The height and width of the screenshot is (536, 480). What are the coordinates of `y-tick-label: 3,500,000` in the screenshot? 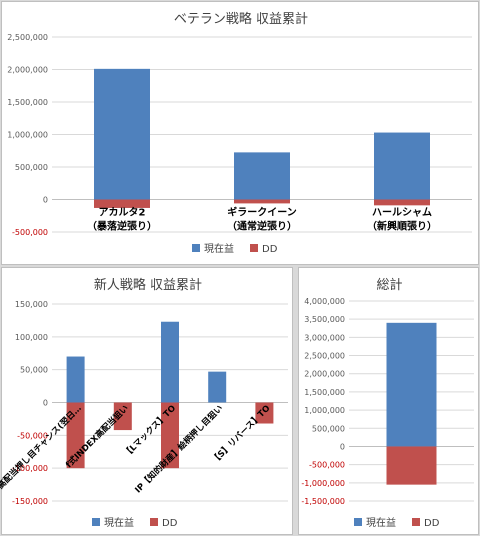 It's located at (324, 319).